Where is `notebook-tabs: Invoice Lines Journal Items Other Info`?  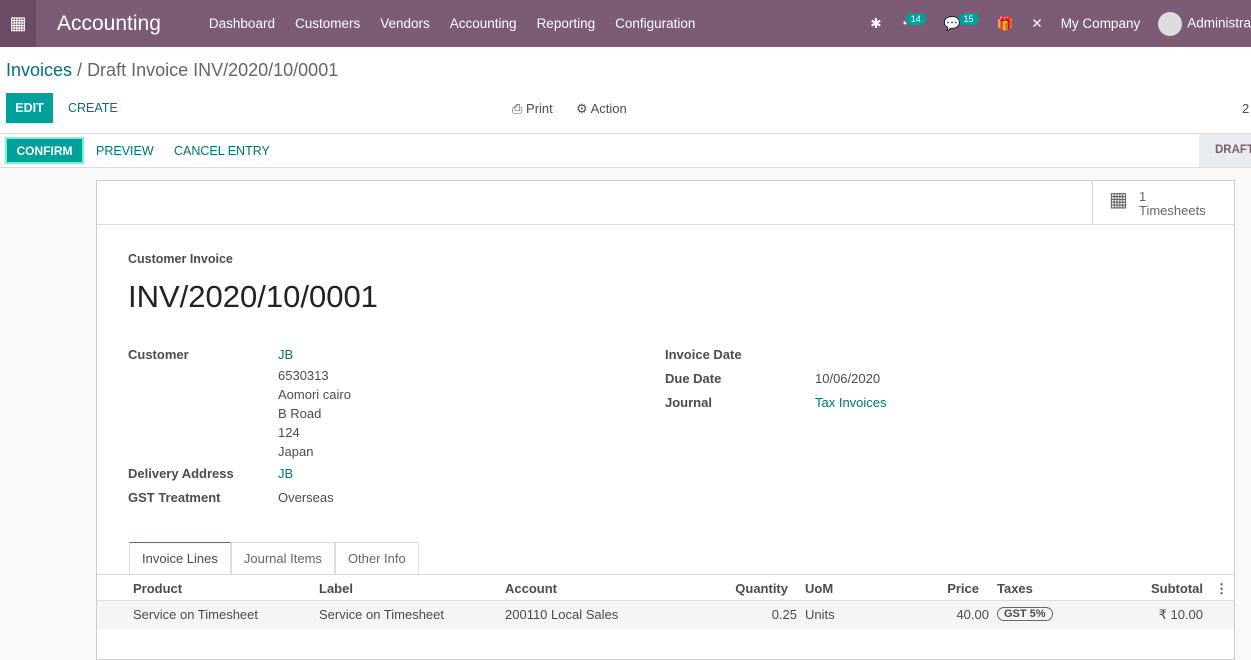 notebook-tabs: Invoice Lines Journal Items Other Info is located at coordinates (274, 558).